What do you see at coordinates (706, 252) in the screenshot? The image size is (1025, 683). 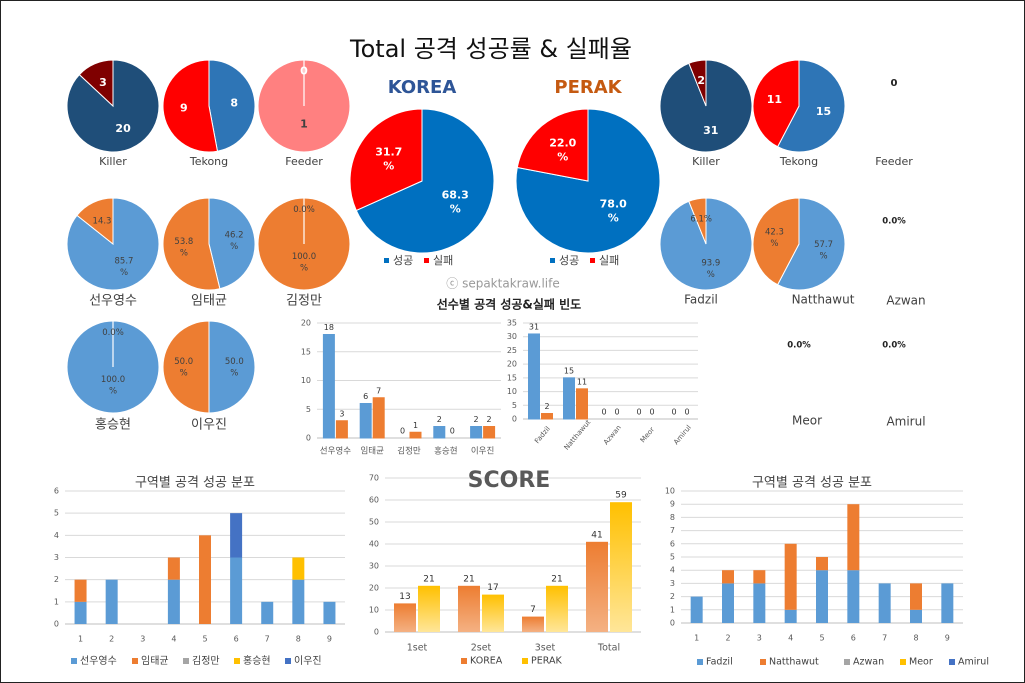 I see `pie-chart-perak-p1: 93.9% 6.1% Fadzil` at bounding box center [706, 252].